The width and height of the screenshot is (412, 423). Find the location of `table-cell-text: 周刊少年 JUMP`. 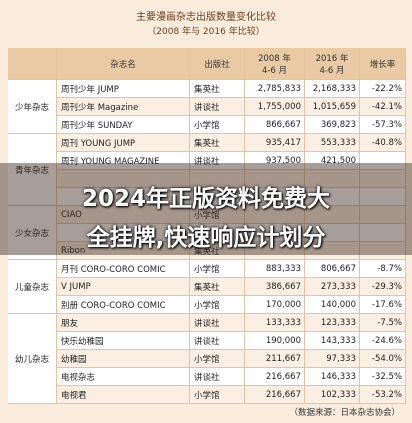

table-cell-text: 周刊少年 JUMP is located at coordinates (90, 90).